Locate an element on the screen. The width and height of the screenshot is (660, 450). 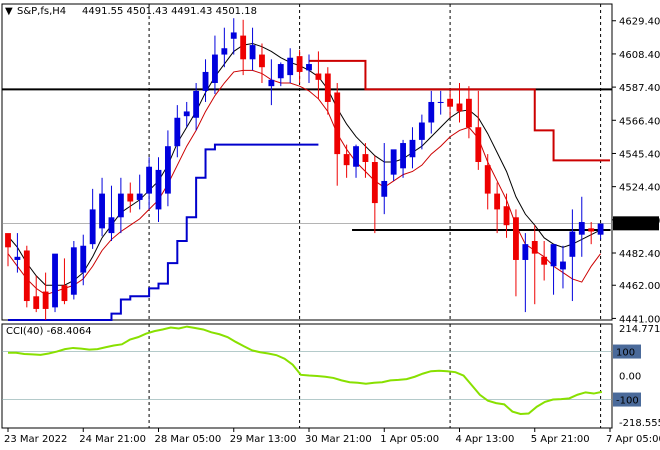
time-tick-label: 4 Apr 13:00 is located at coordinates (485, 439).